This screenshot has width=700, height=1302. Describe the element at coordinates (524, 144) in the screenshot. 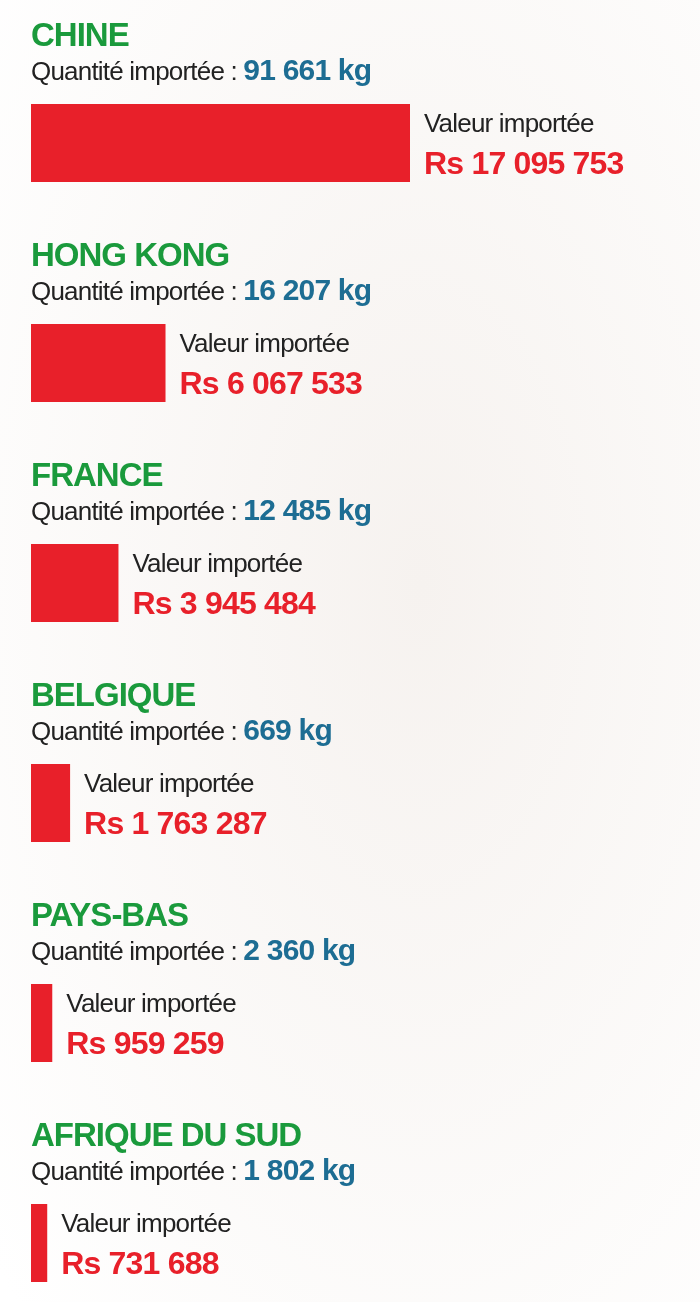

I see `data-label: Valeur importée Rs 17 095 753` at that location.